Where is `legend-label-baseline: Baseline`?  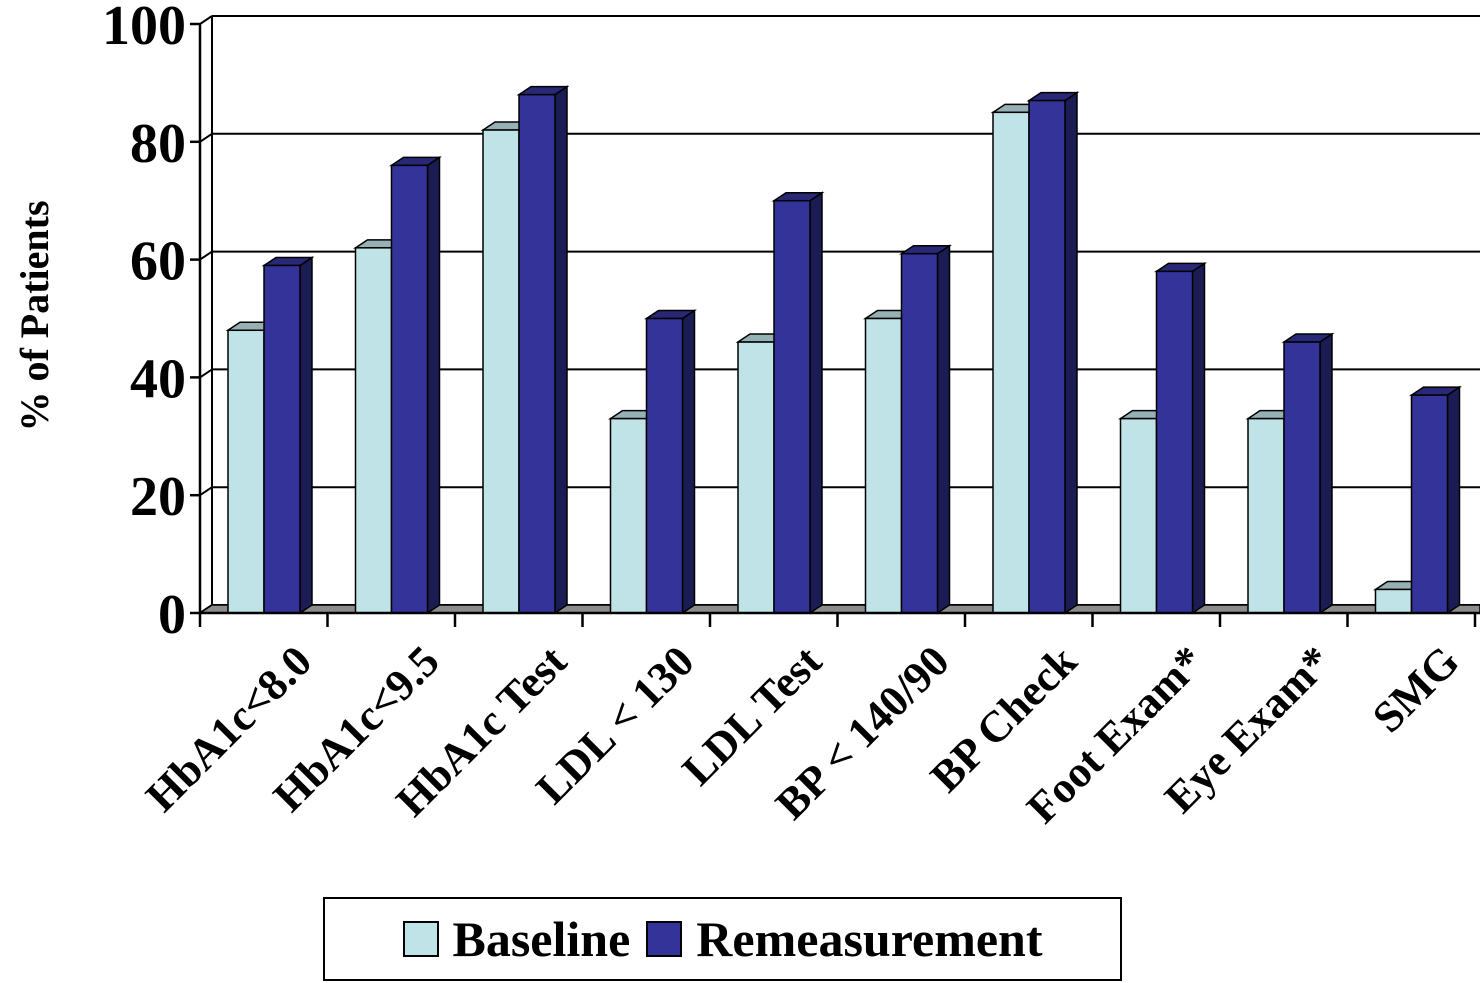 legend-label-baseline: Baseline is located at coordinates (541, 939).